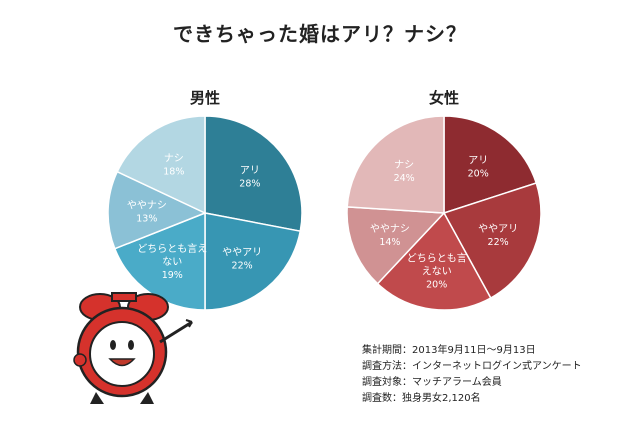 The width and height of the screenshot is (640, 426). What do you see at coordinates (390, 235) in the screenshot?
I see `pie-label-female-3: ややナシ 14%` at bounding box center [390, 235].